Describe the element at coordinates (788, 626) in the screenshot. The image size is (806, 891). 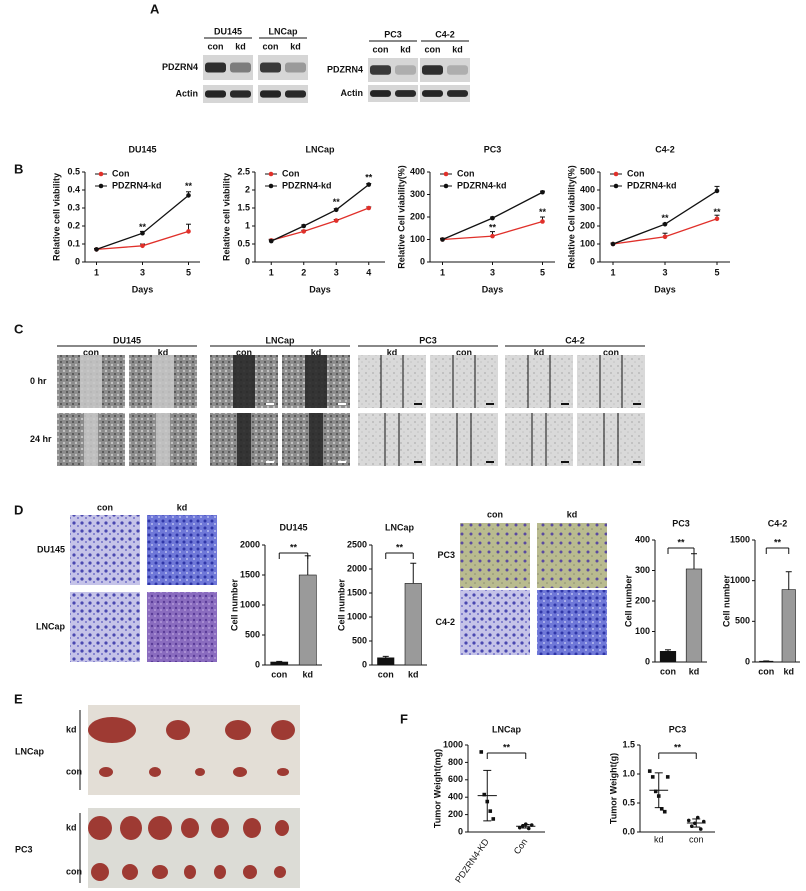
I see `bar` at that location.